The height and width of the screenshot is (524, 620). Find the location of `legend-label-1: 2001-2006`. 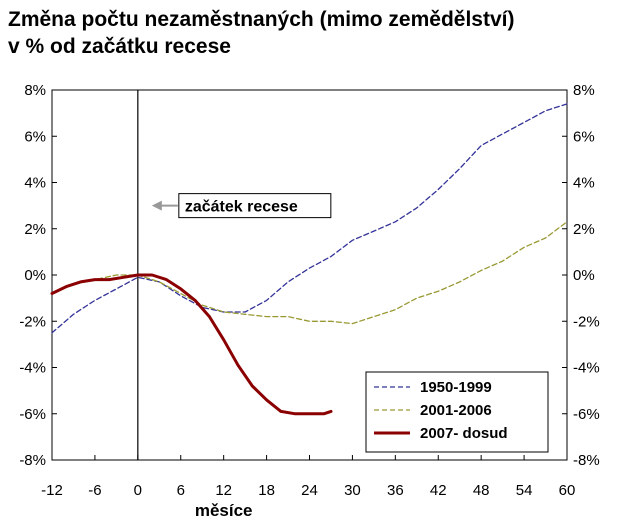

legend-label-1: 2001-2006 is located at coordinates (456, 410).